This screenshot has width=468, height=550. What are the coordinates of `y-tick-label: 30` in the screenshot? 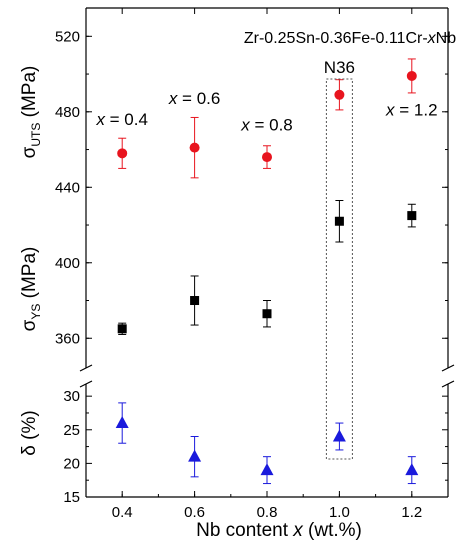 It's located at (71, 396).